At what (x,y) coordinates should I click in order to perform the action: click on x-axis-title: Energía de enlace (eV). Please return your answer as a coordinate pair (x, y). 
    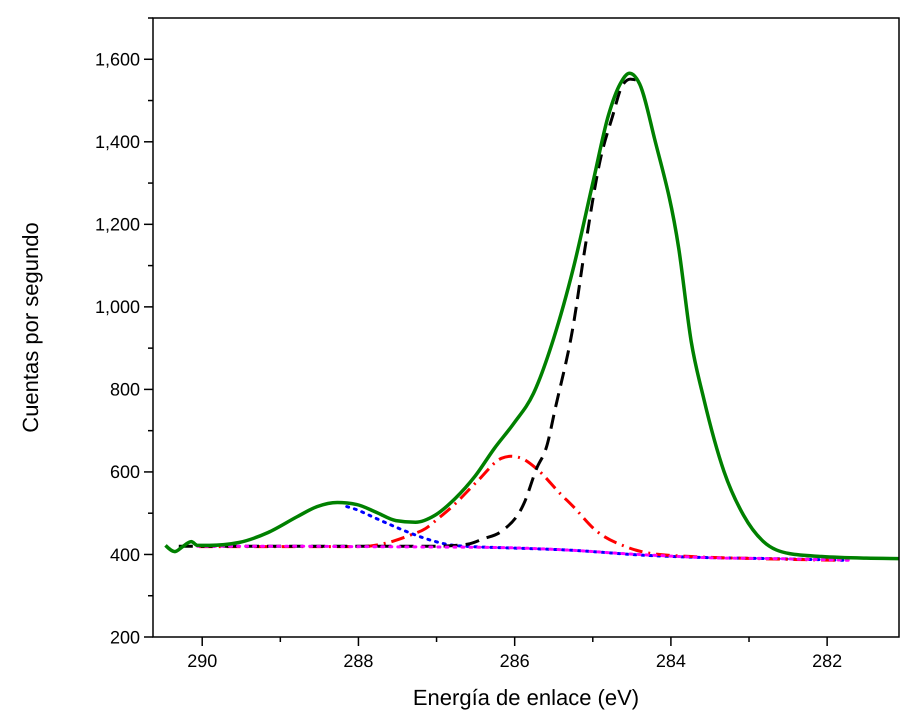
    Looking at the image, I should click on (526, 697).